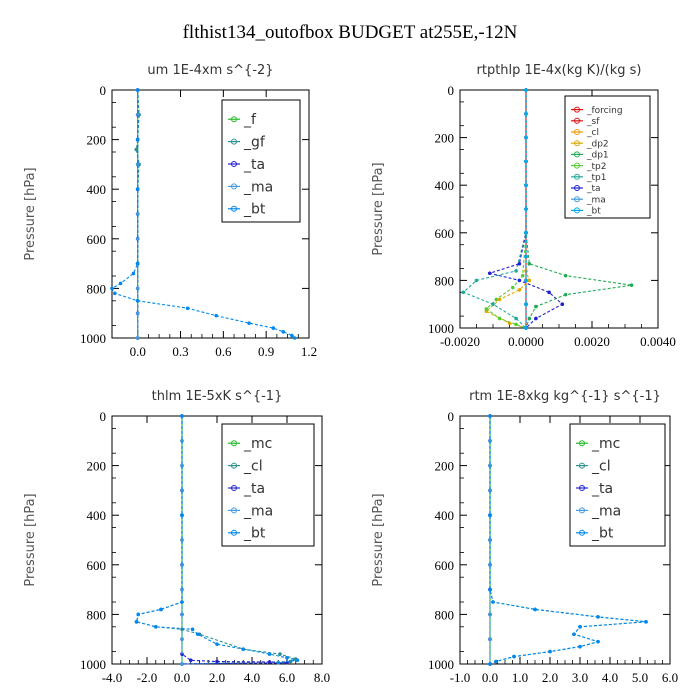 This screenshot has width=700, height=700. I want to click on series-tp2, so click(506, 209).